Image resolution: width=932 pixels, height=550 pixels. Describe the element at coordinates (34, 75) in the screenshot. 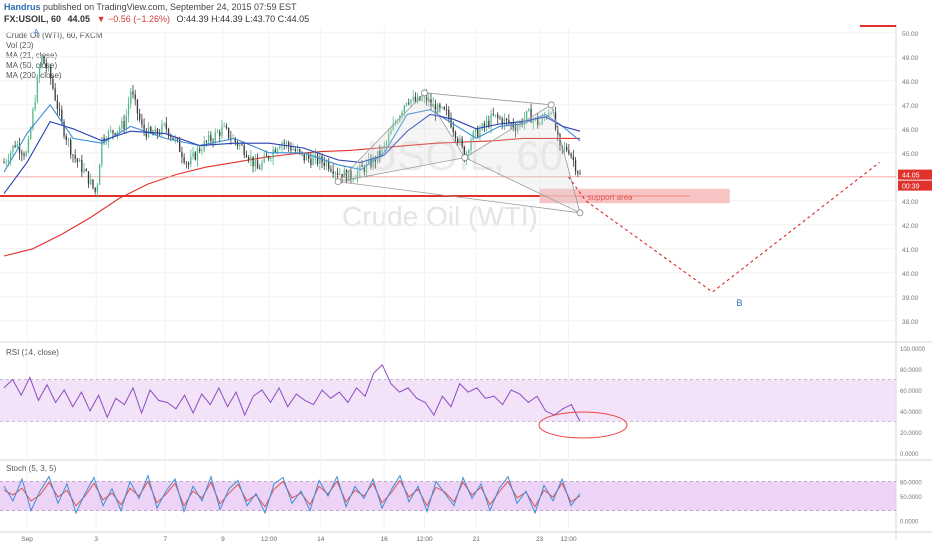

I see `legend-ma200: MA (200, close)` at that location.